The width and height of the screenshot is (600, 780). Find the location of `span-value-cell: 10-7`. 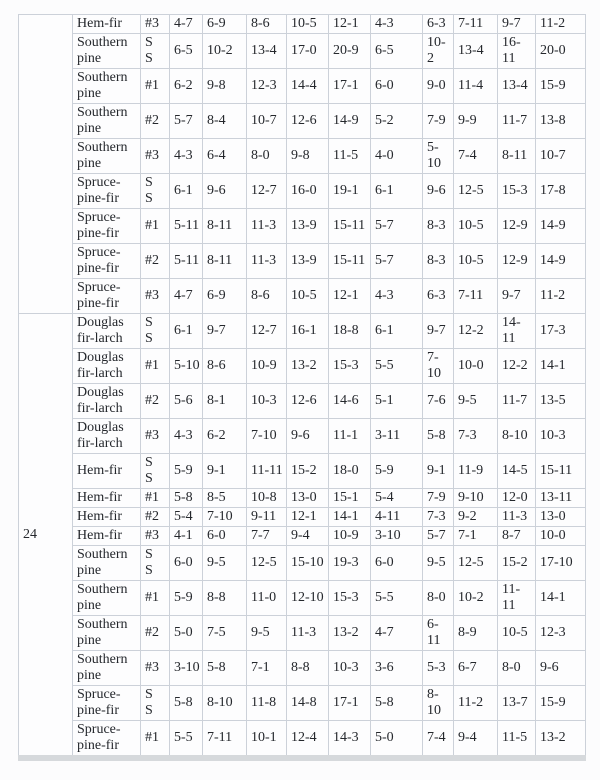

span-value-cell: 10-7 is located at coordinates (266, 121).